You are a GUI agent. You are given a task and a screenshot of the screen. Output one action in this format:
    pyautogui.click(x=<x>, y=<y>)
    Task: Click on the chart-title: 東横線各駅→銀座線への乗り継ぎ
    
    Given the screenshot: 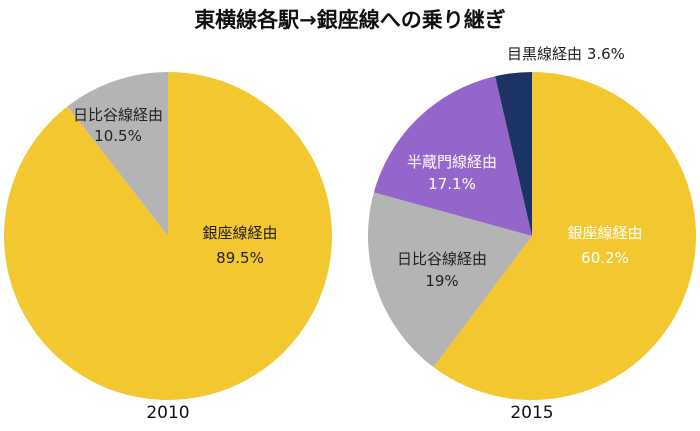 What is the action you would take?
    pyautogui.click(x=350, y=20)
    